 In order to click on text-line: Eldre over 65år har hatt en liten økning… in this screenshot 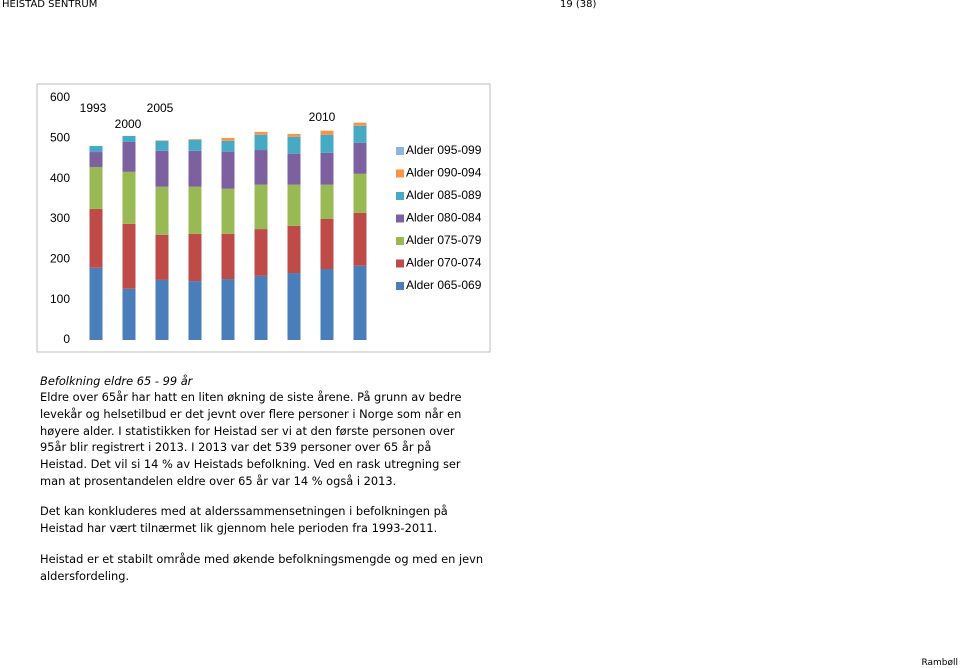, I will do `click(251, 397)`.